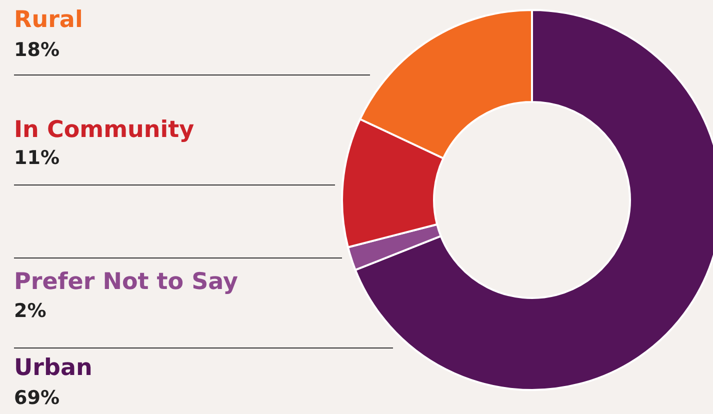 This screenshot has height=414, width=713. I want to click on slice-label: Prefer Not to Say, so click(126, 282).